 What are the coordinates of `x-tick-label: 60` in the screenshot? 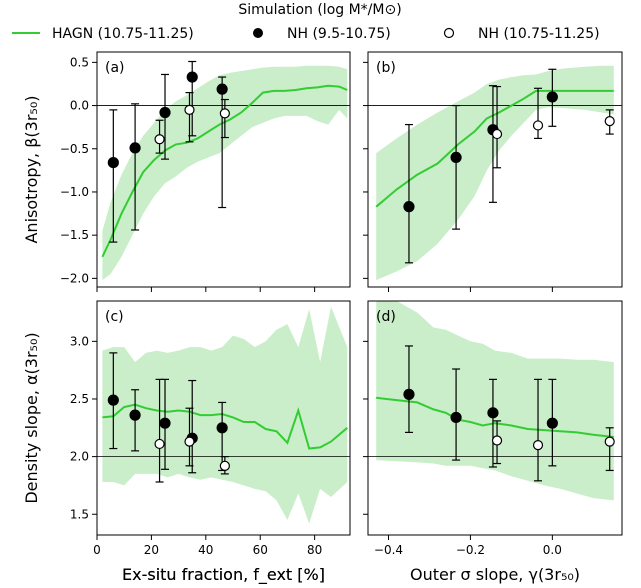 It's located at (260, 550).